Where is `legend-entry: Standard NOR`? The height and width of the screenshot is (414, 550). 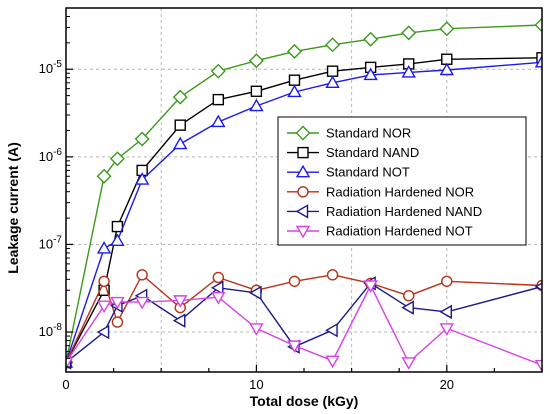 legend-entry: Standard NOR is located at coordinates (349, 133).